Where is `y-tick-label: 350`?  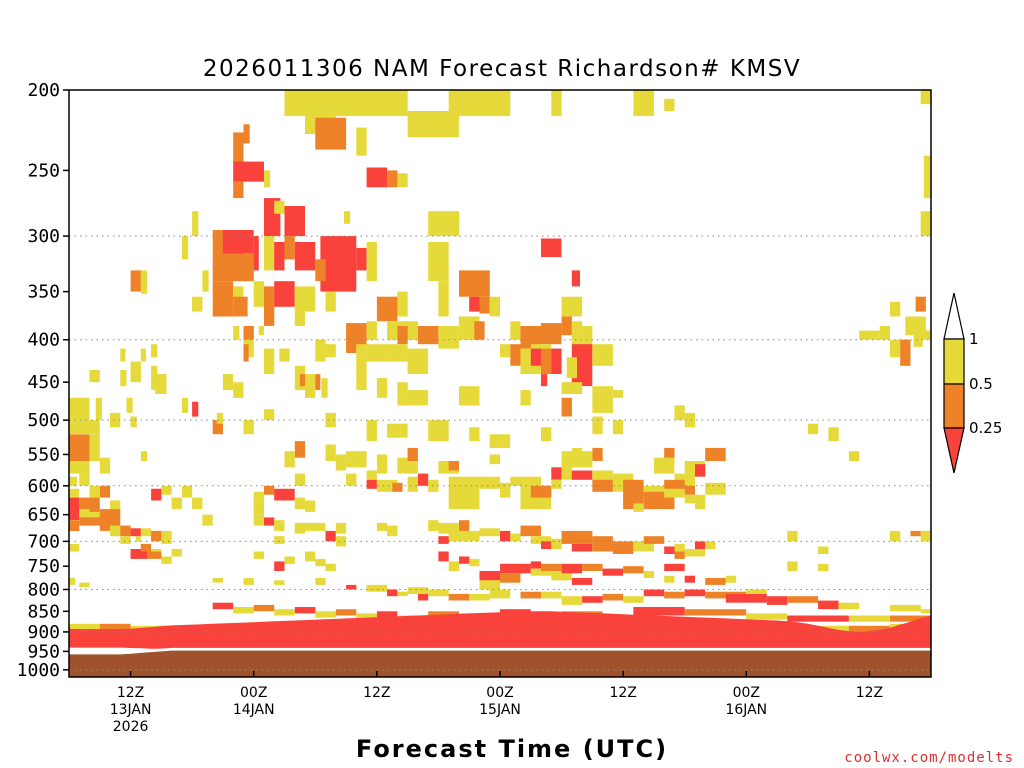 y-tick-label: 350 is located at coordinates (43, 292).